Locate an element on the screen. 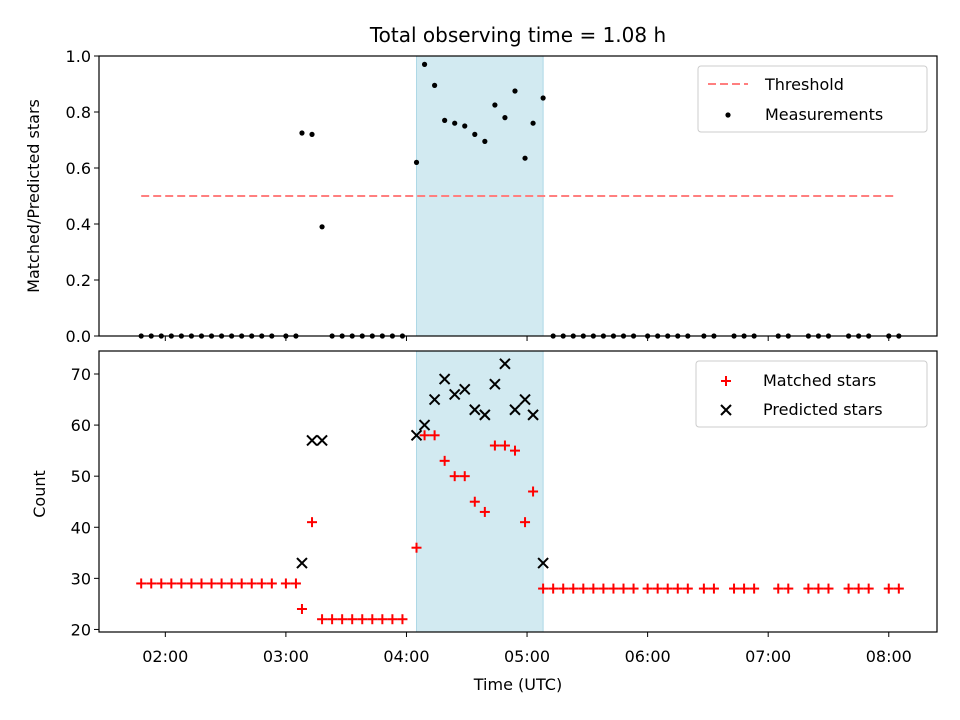  legend-predicted-label: Predicted stars is located at coordinates (823, 409).